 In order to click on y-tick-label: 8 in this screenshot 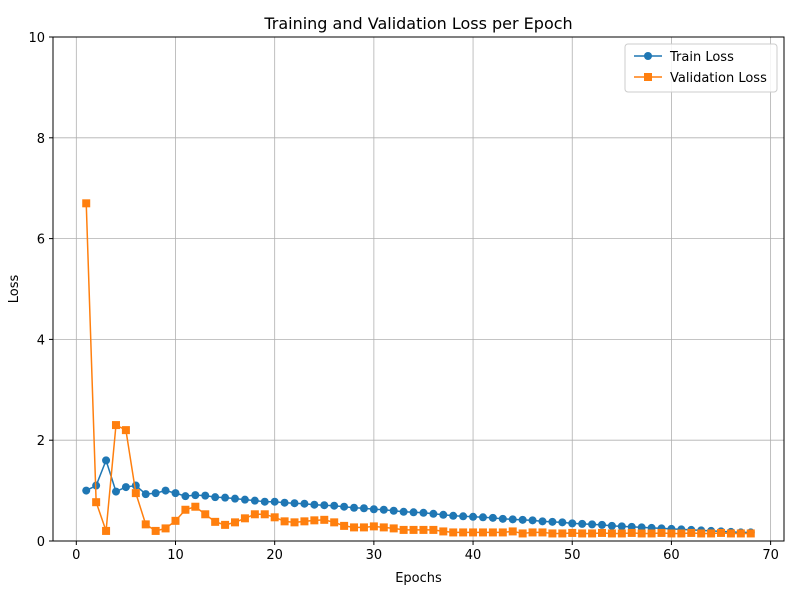, I will do `click(41, 139)`.